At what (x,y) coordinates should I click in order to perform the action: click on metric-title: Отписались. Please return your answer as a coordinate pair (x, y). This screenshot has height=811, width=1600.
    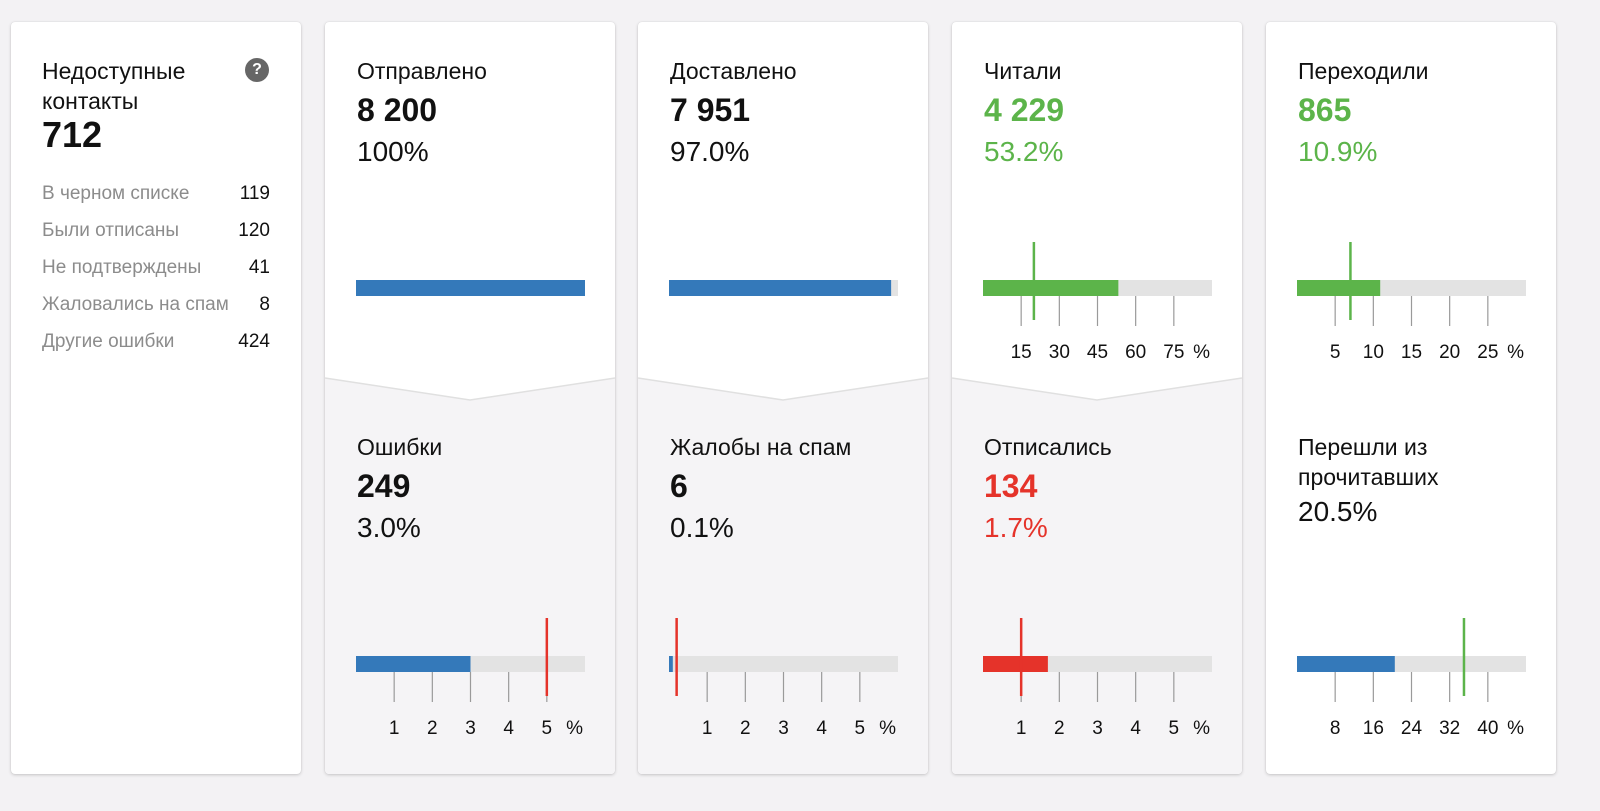
    Looking at the image, I should click on (1048, 447).